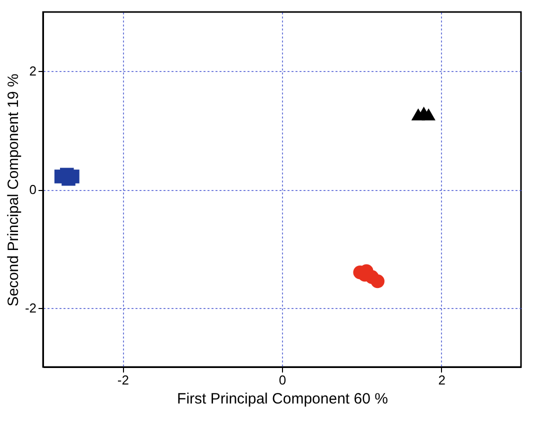 This screenshot has height=430, width=548. I want to click on y-tick-label: 0, so click(32, 189).